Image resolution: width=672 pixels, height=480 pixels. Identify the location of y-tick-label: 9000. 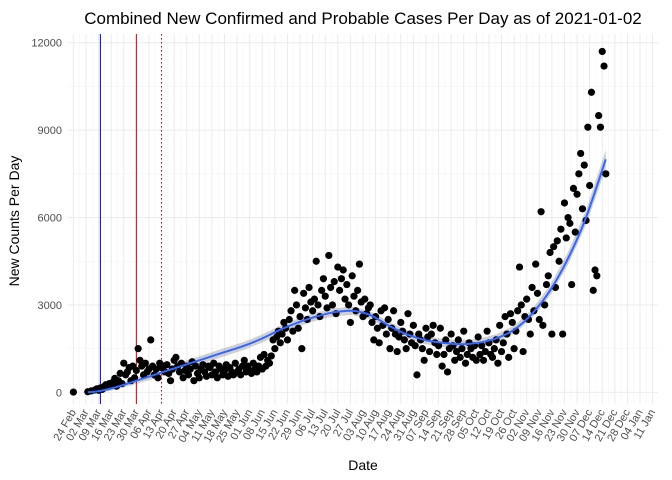
(50, 131).